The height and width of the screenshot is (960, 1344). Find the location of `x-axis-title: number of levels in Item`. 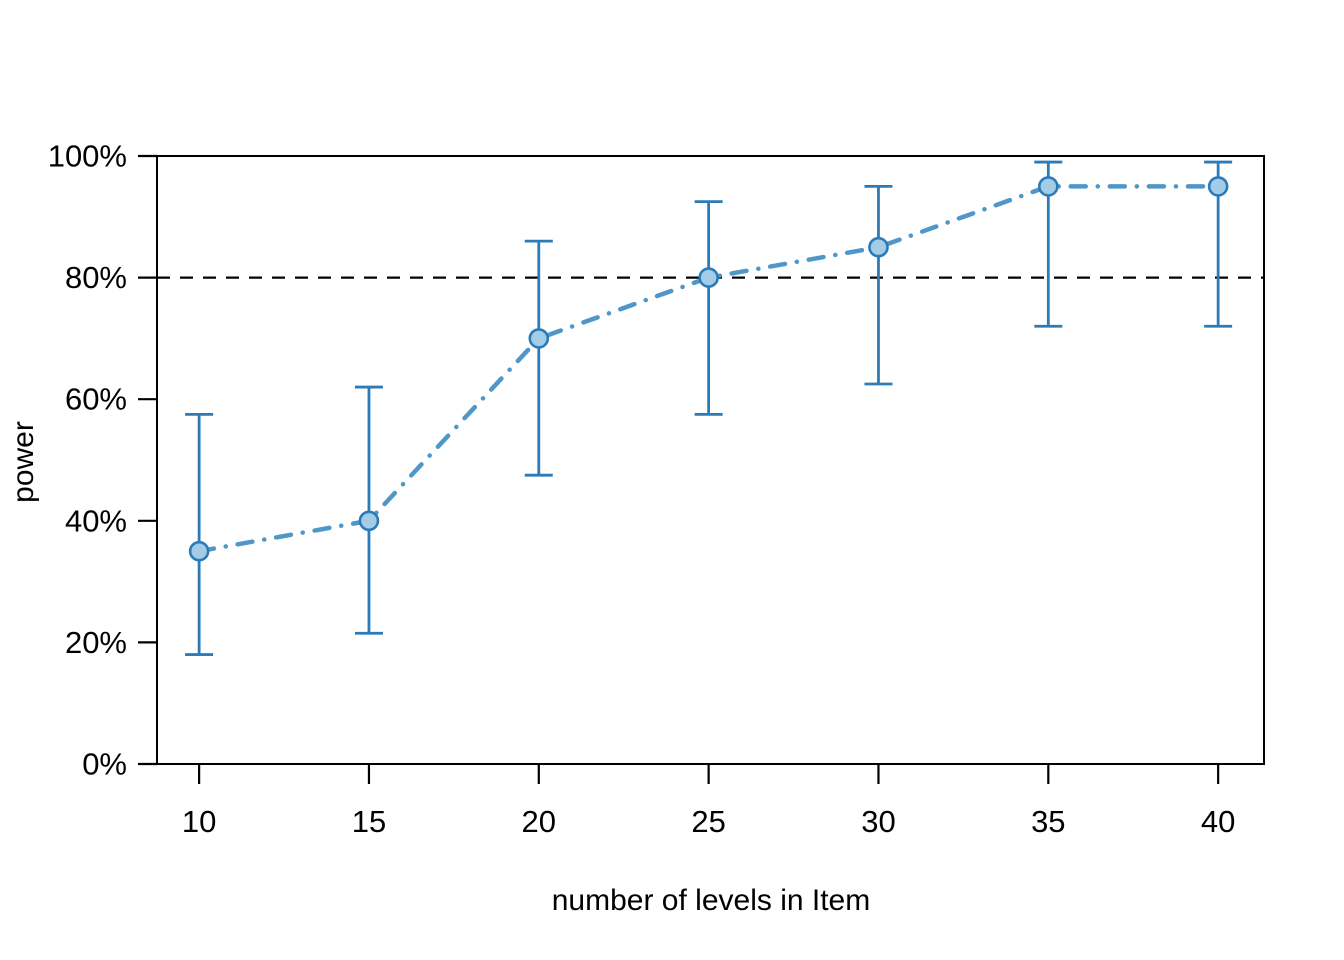

x-axis-title: number of levels in Item is located at coordinates (711, 900).